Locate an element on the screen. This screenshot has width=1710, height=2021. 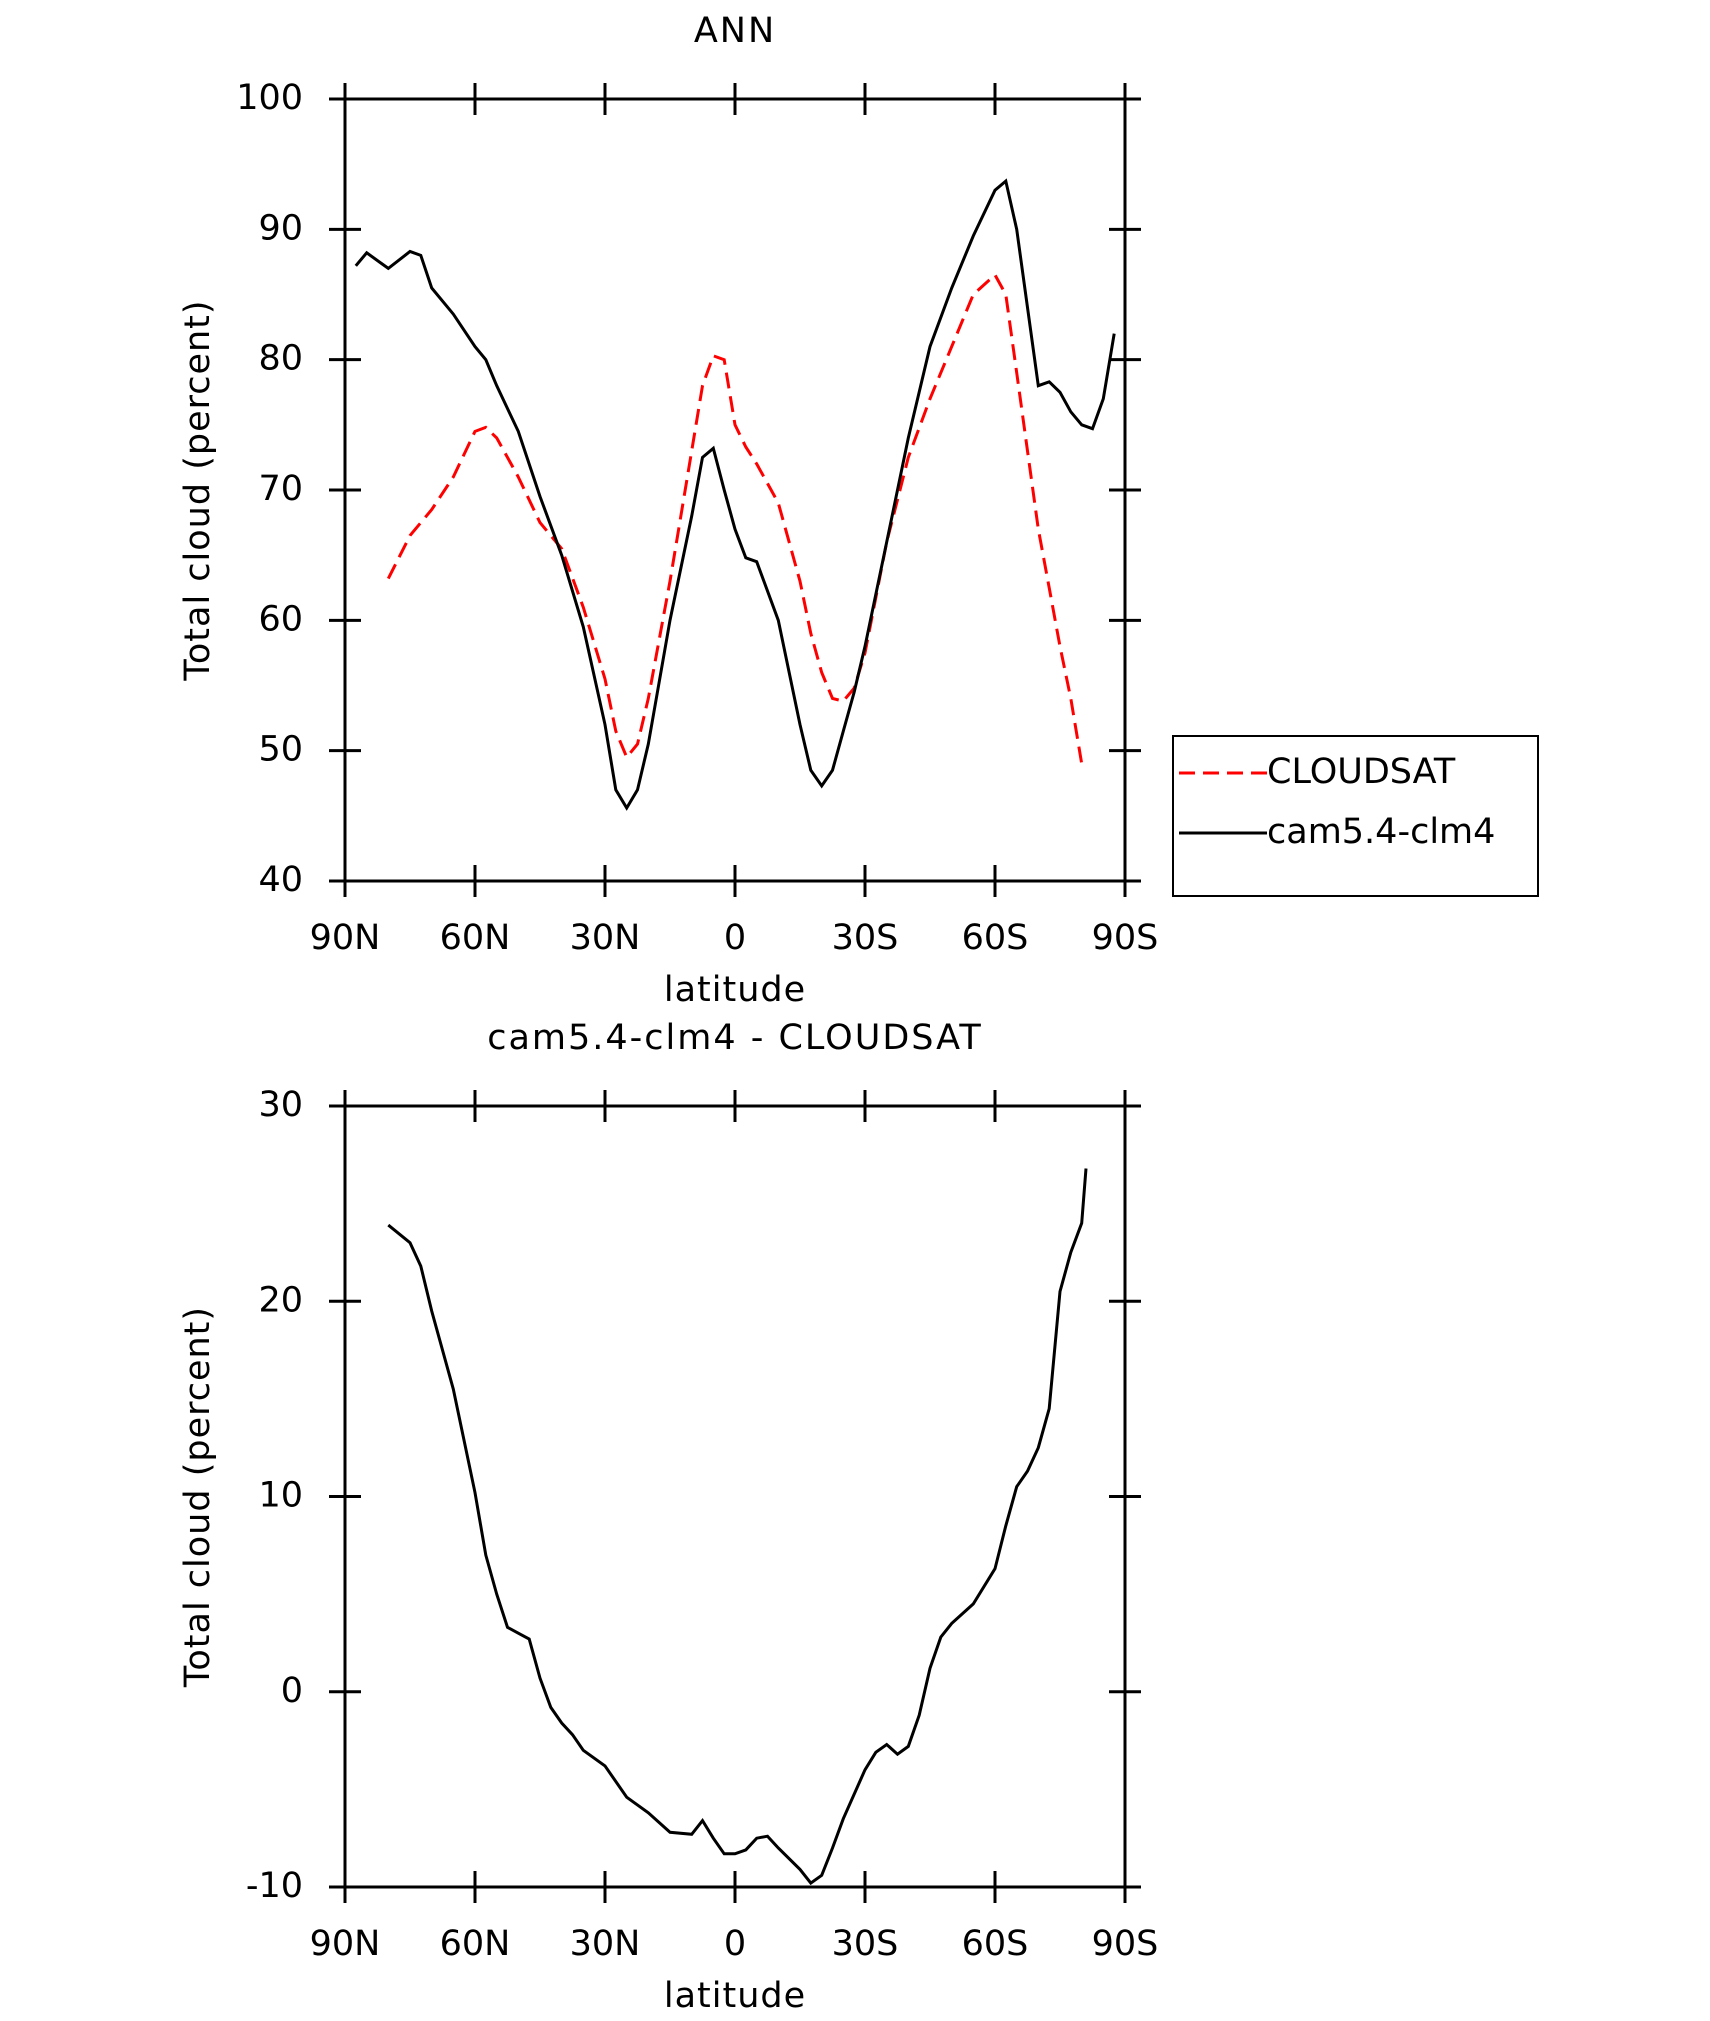
legend: CLOUDSAT cam5.4-clm4 is located at coordinates (1355, 816).